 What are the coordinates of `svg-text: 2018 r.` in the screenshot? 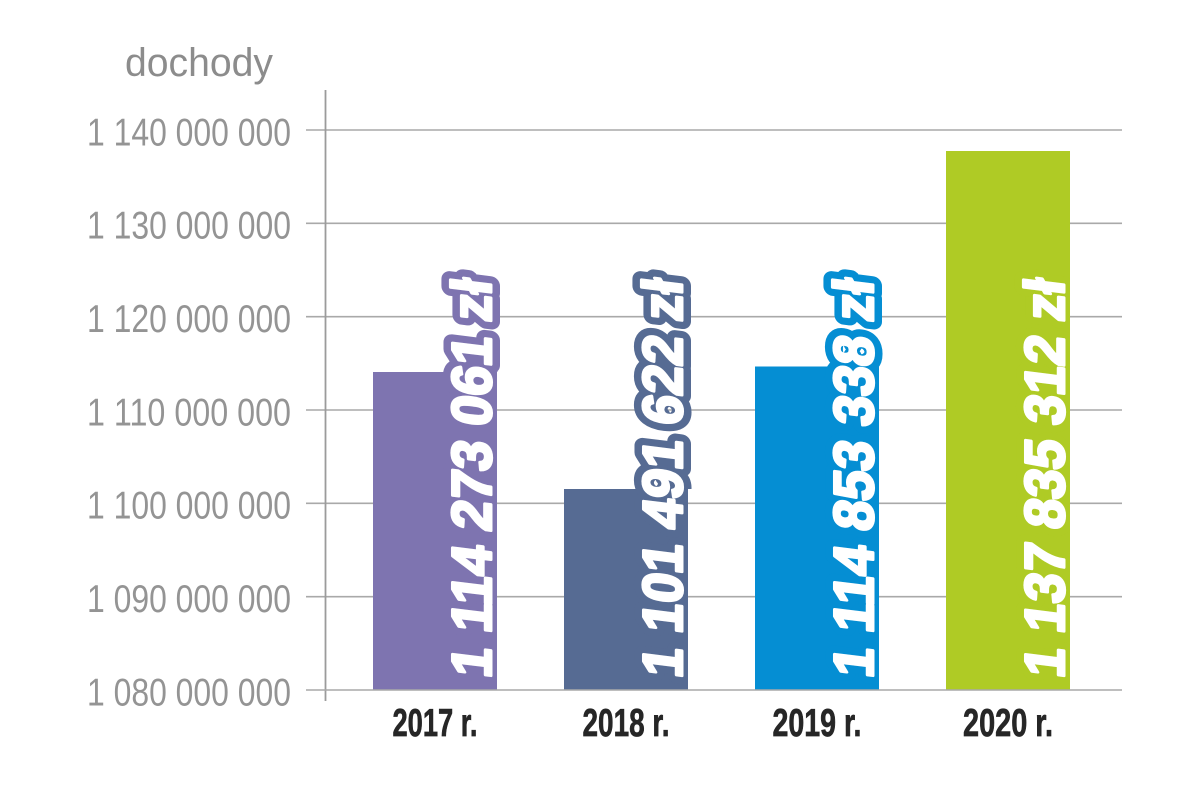 It's located at (626, 723).